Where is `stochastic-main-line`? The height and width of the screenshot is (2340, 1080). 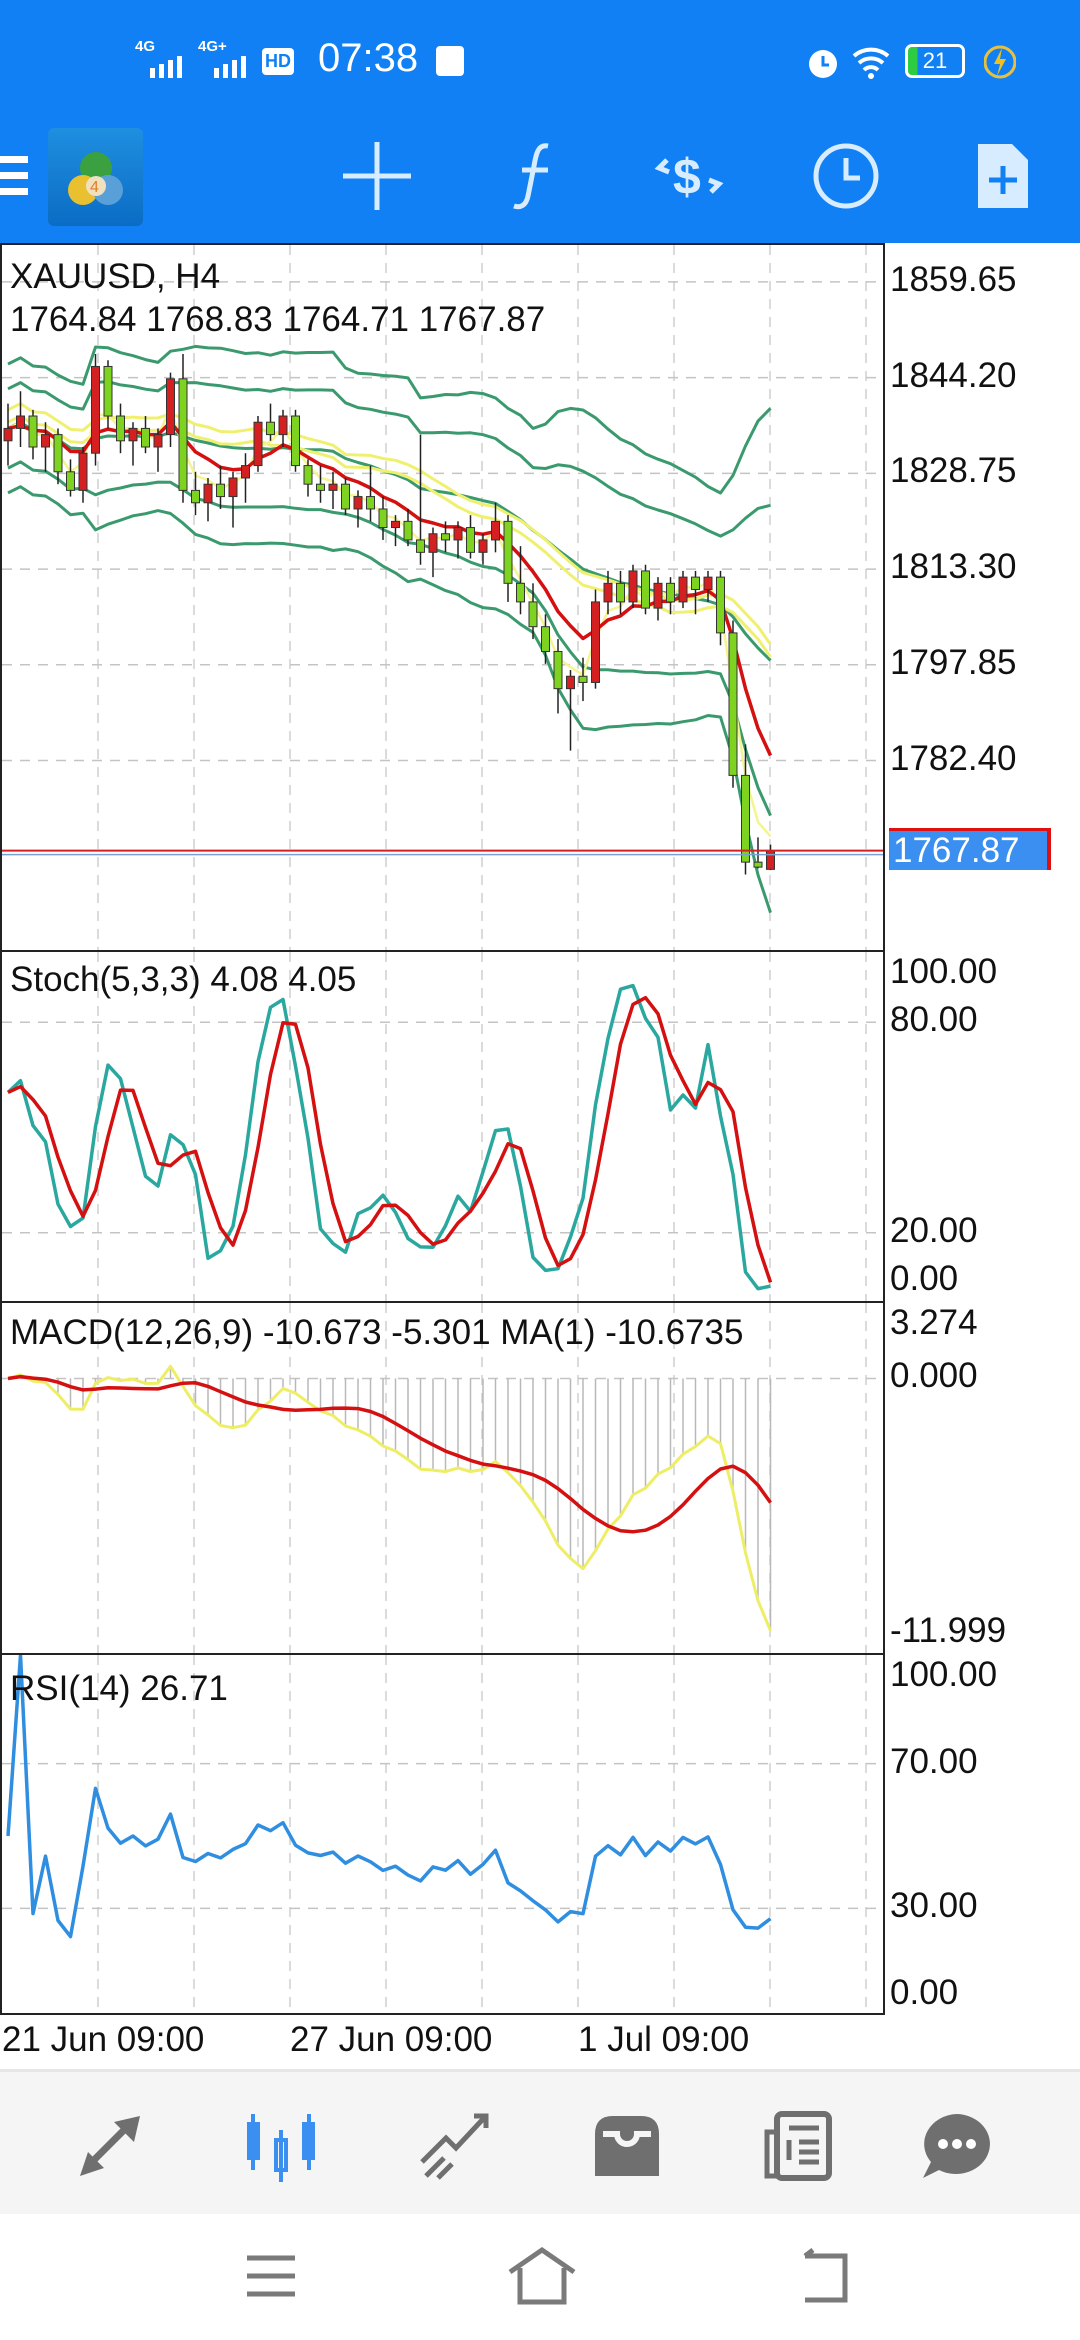
stochastic-main-line is located at coordinates (388, 1137).